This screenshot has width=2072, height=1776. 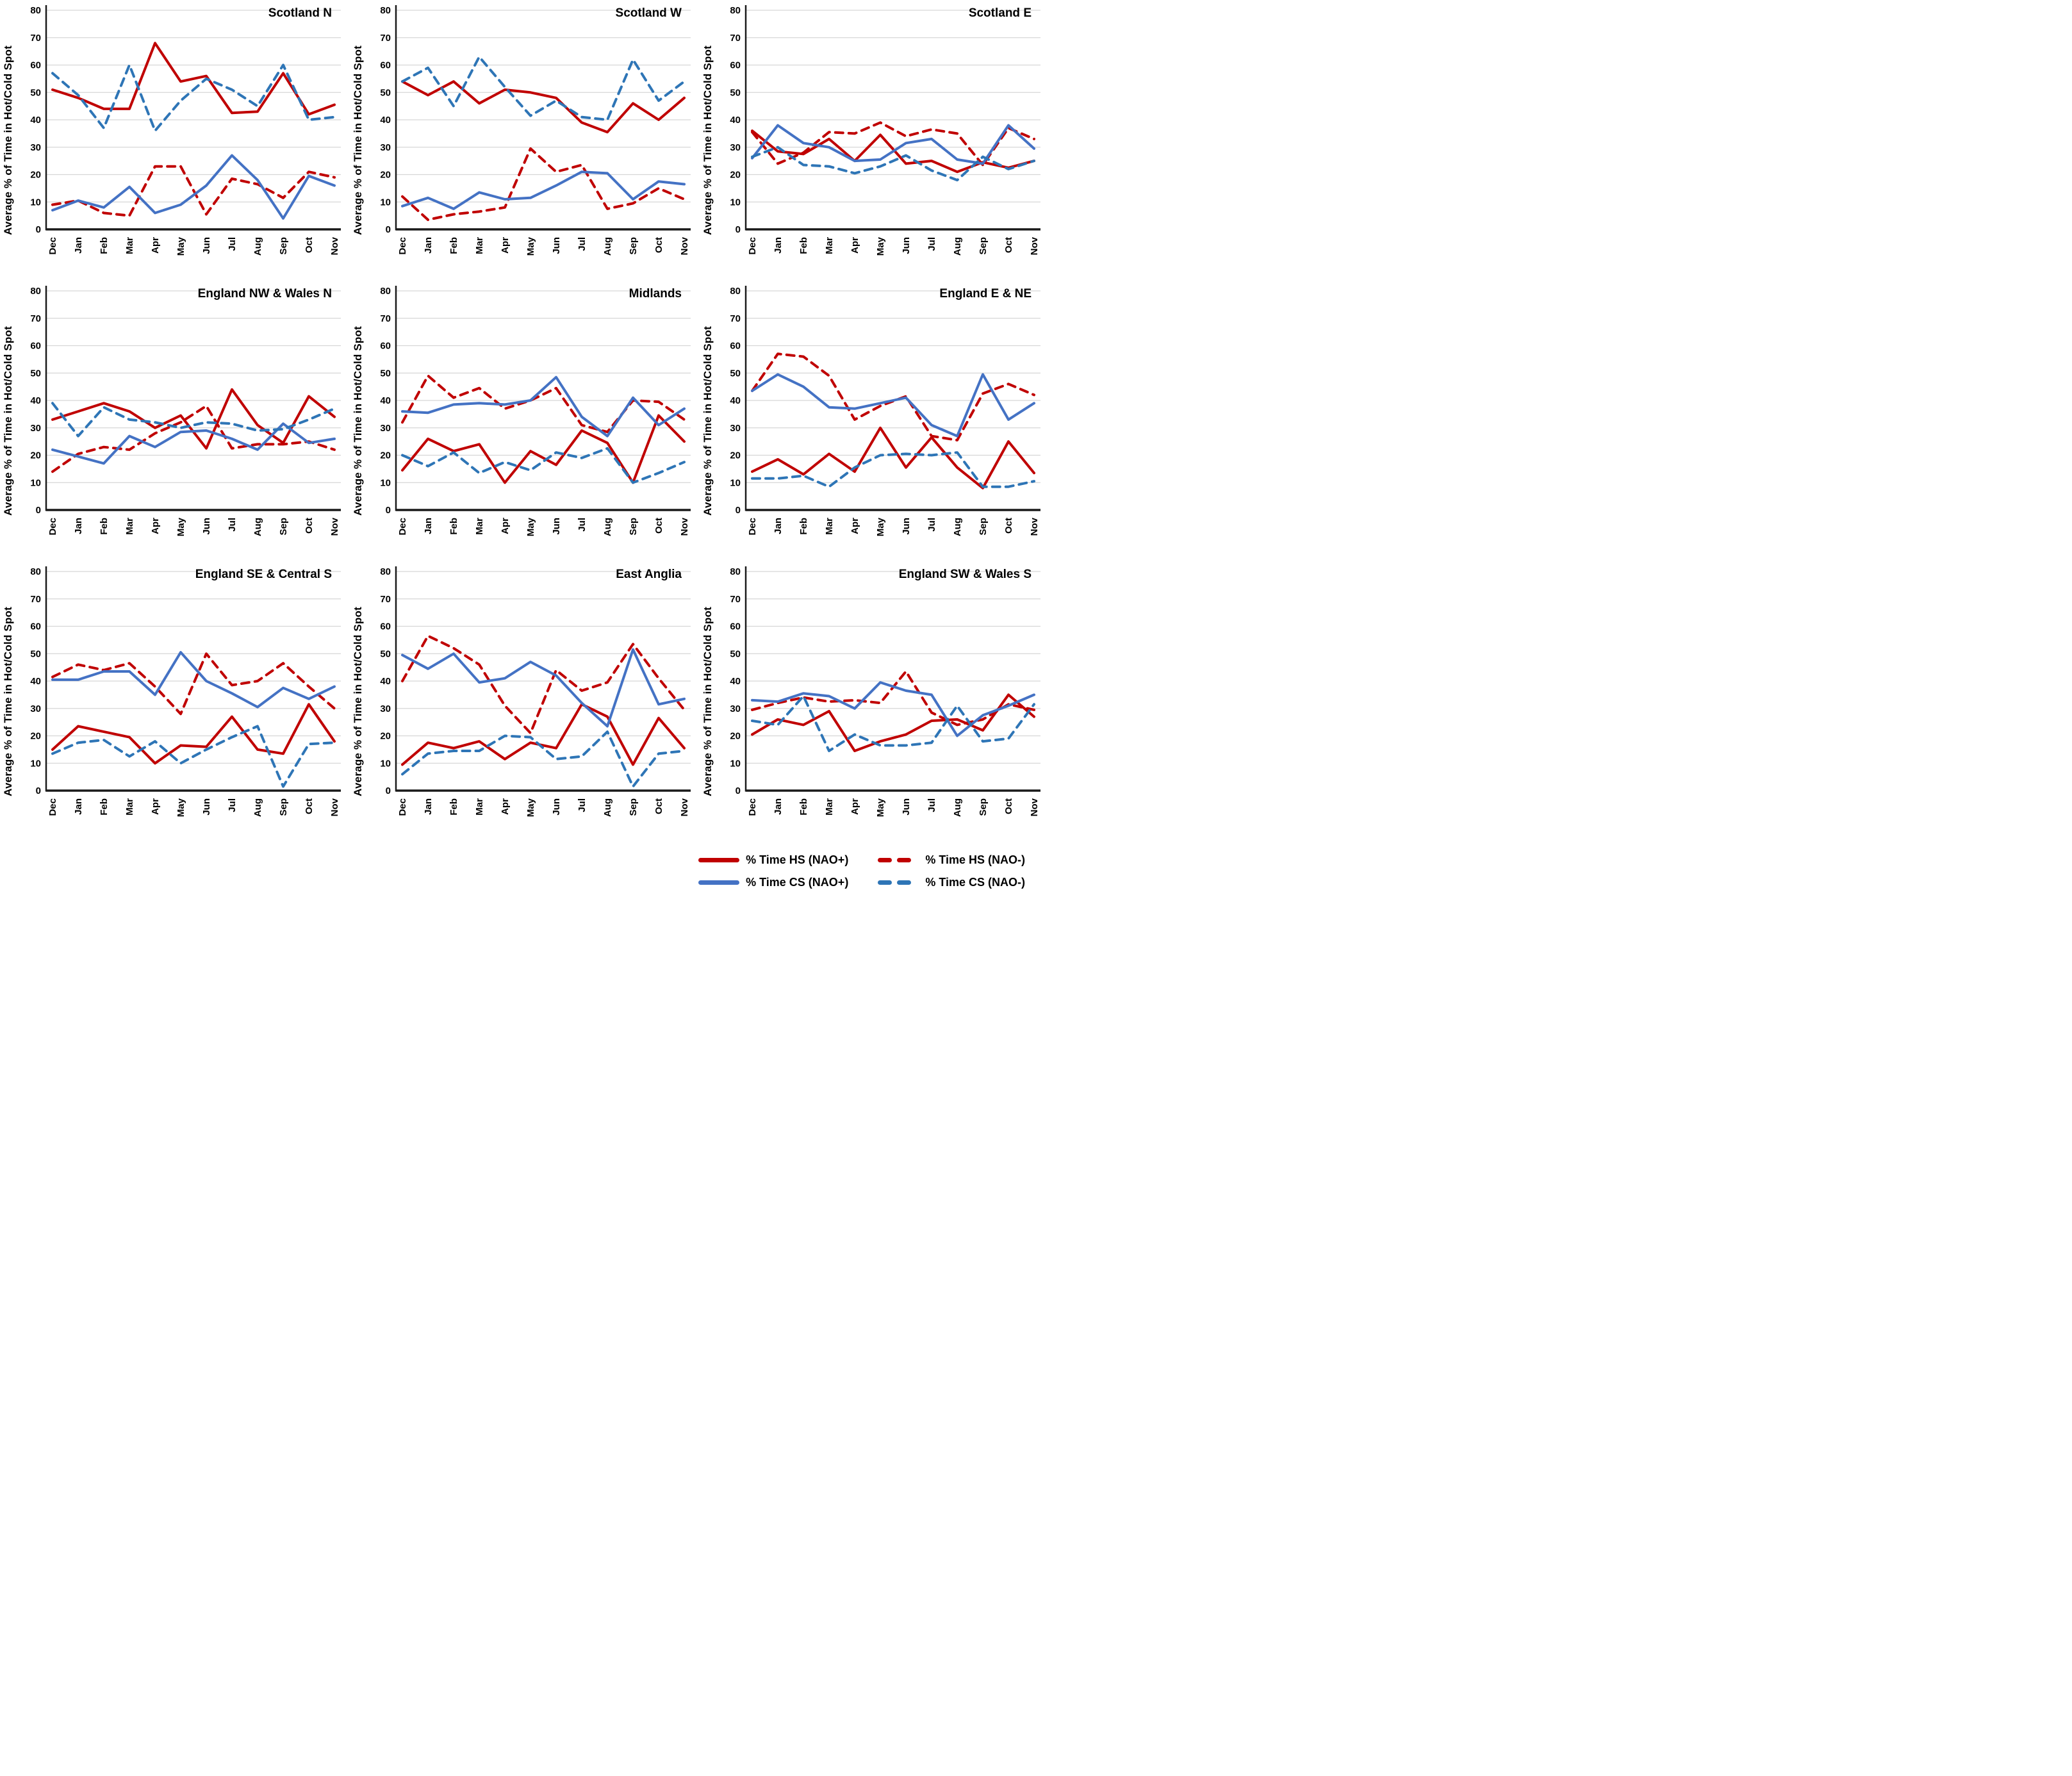 What do you see at coordinates (951, 882) in the screenshot?
I see `legend-item-cs-nao-minus: % Time CS (NAO-)` at bounding box center [951, 882].